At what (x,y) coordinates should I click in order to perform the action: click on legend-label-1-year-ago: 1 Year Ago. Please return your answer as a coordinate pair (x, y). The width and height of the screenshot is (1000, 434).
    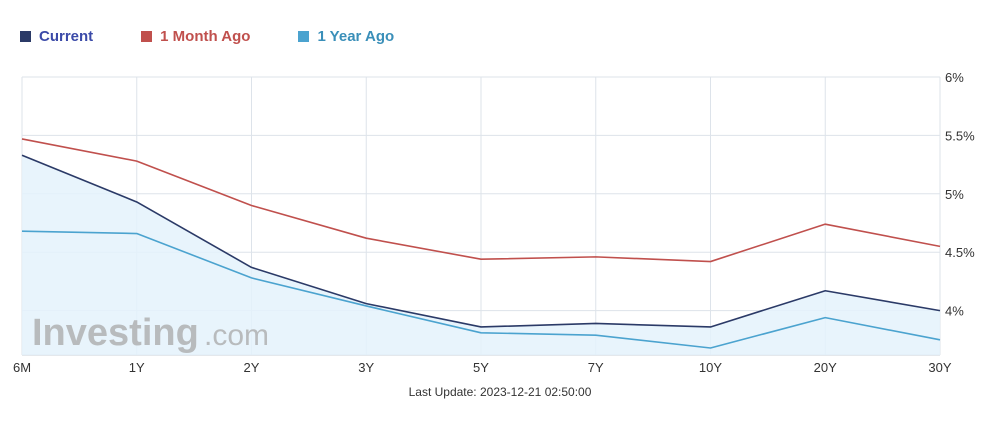
    Looking at the image, I should click on (356, 36).